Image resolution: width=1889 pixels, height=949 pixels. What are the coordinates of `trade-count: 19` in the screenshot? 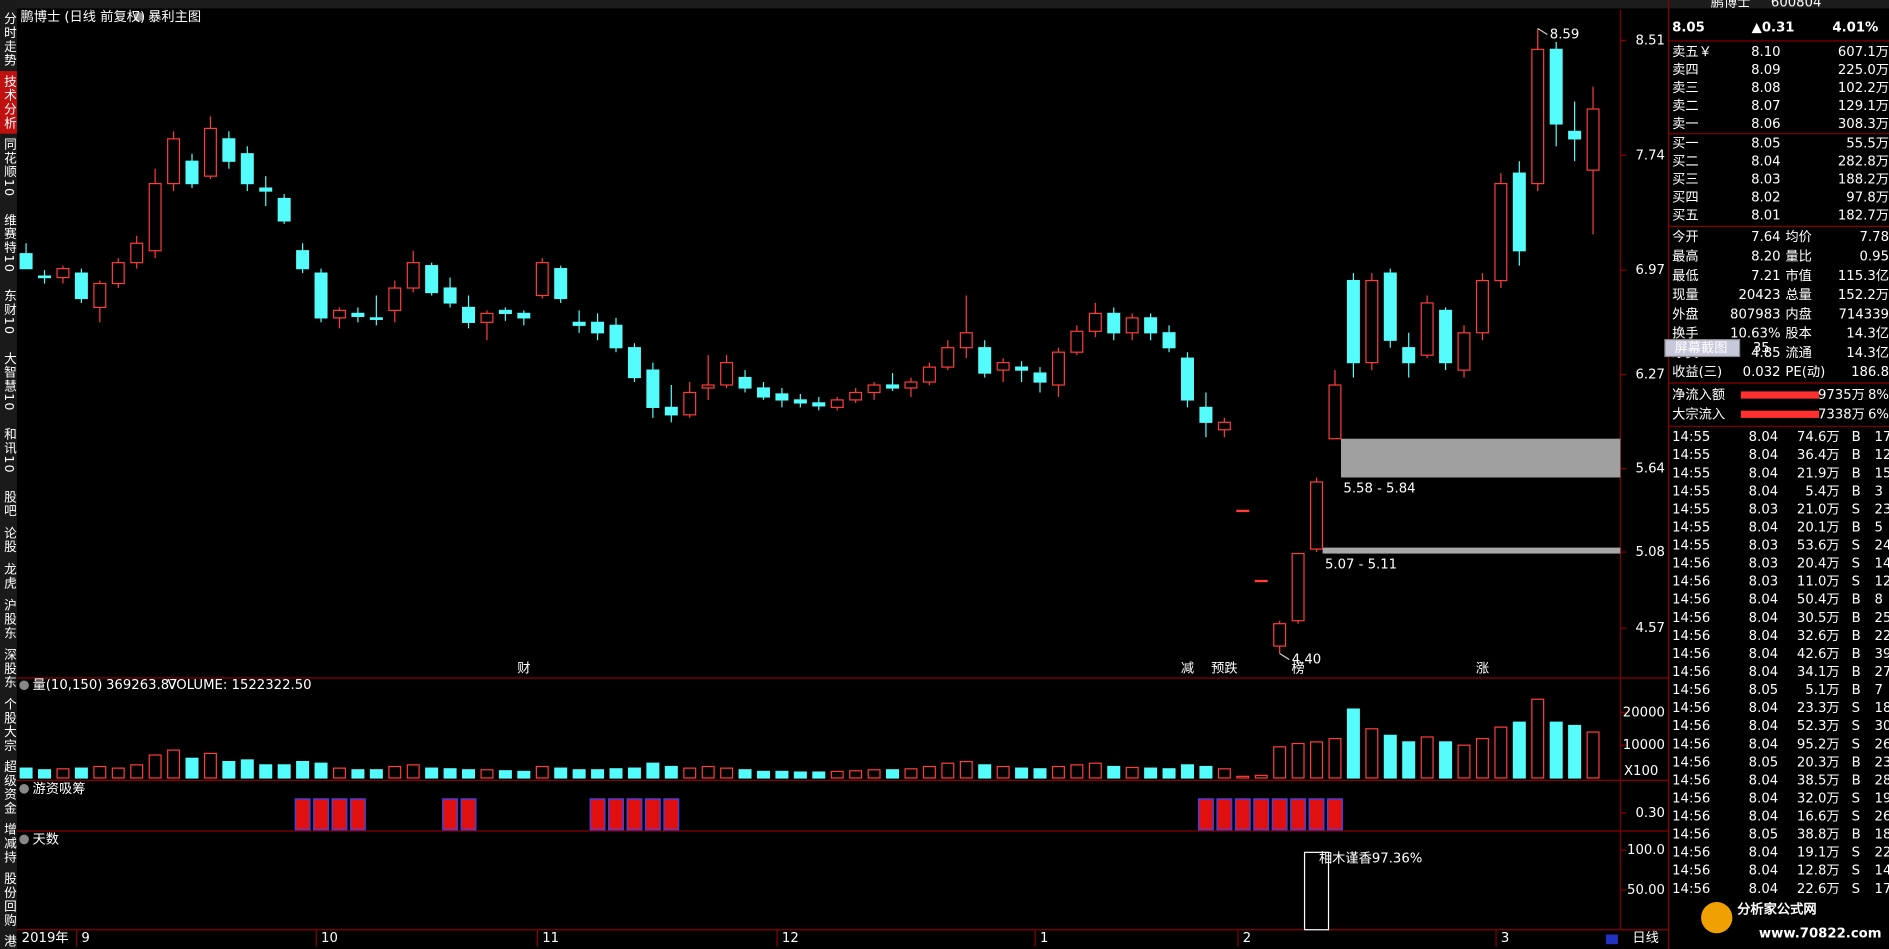 It's located at (1882, 798).